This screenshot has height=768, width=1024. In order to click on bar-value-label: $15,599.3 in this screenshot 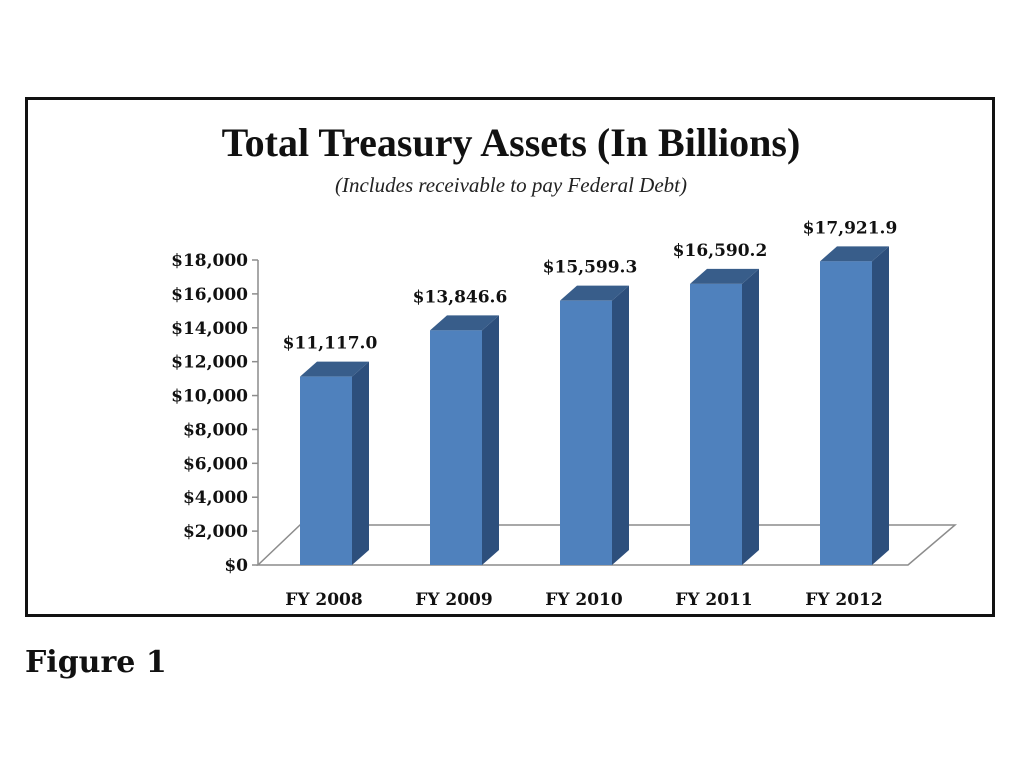, I will do `click(590, 268)`.